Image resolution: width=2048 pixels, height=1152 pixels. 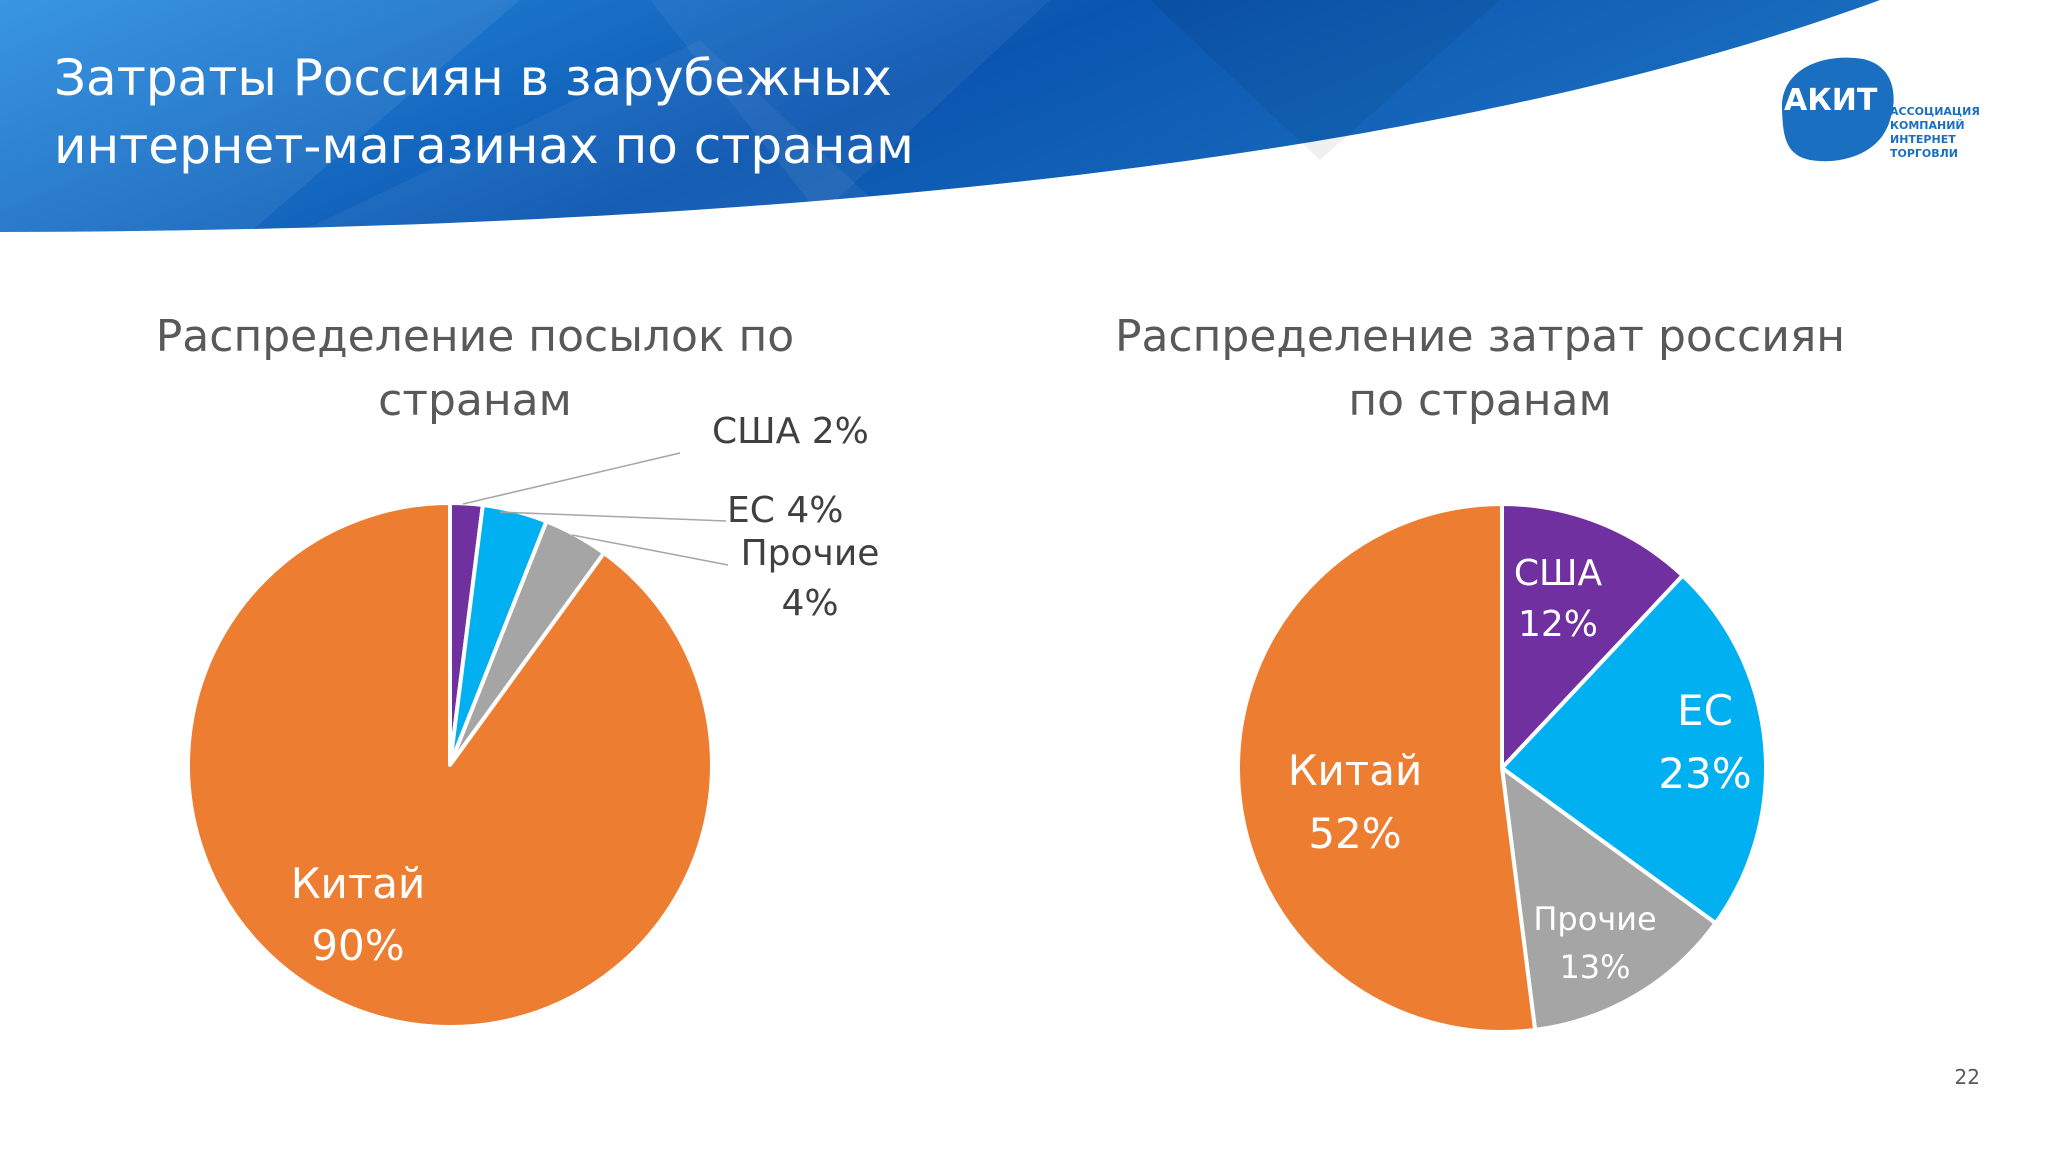 I want to click on slide-title-line-2: интернет-магазинах по странам, so click(x=484, y=146).